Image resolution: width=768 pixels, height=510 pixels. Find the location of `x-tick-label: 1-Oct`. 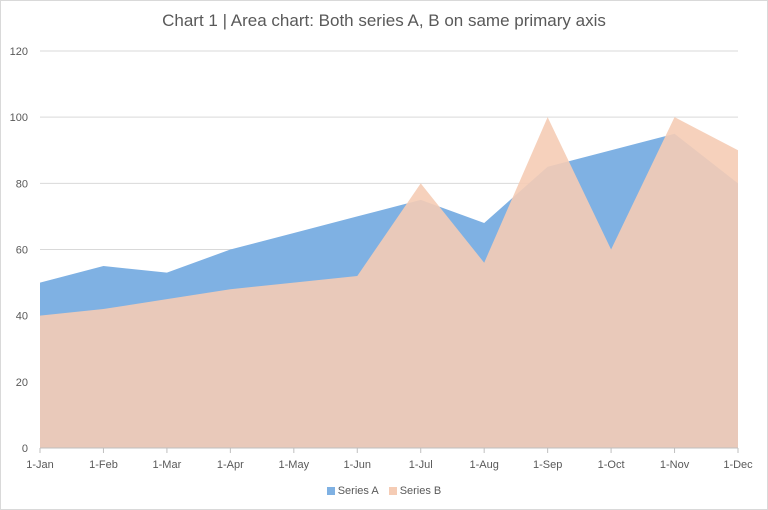

x-tick-label: 1-Oct is located at coordinates (611, 465).